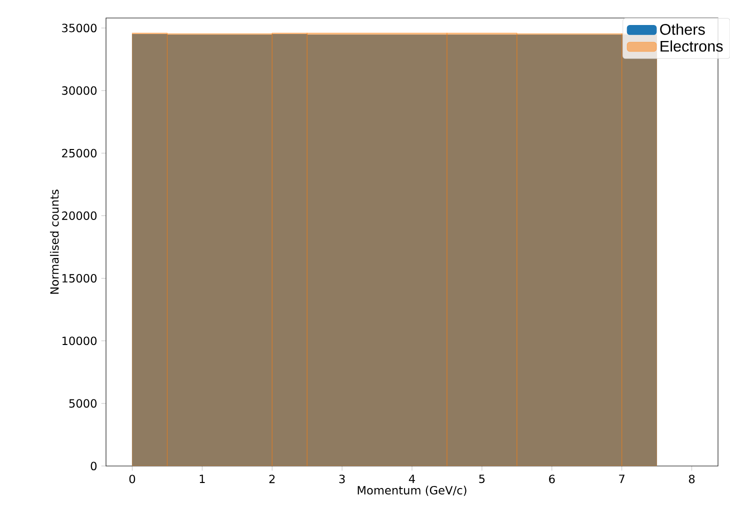 This screenshot has height=516, width=730. What do you see at coordinates (691, 479) in the screenshot?
I see `x-tick-label: 8` at bounding box center [691, 479].